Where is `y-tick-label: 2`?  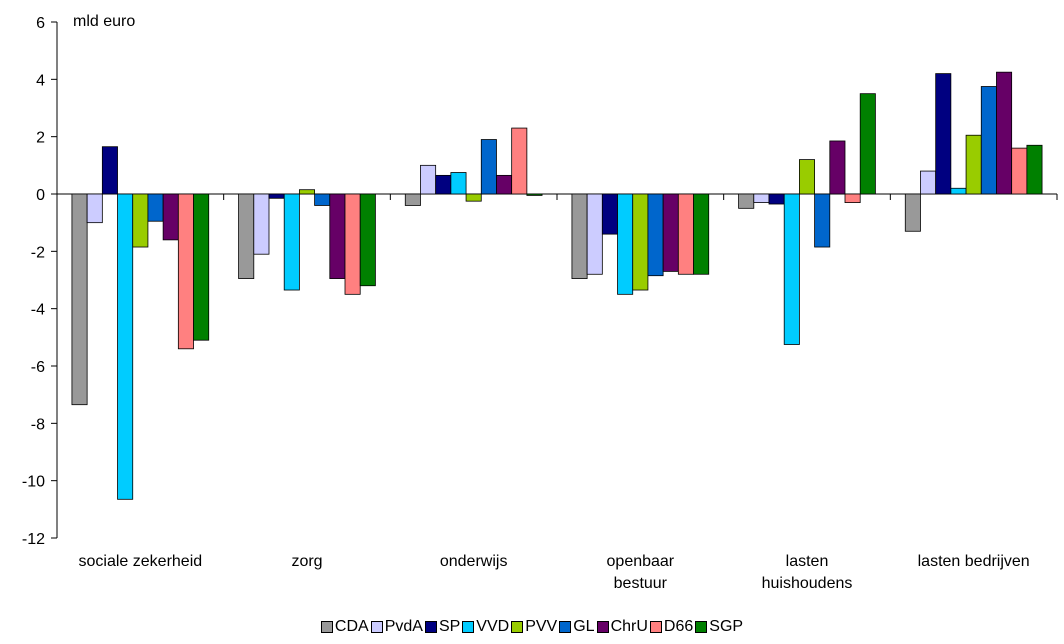
y-tick-label: 2 is located at coordinates (40, 138).